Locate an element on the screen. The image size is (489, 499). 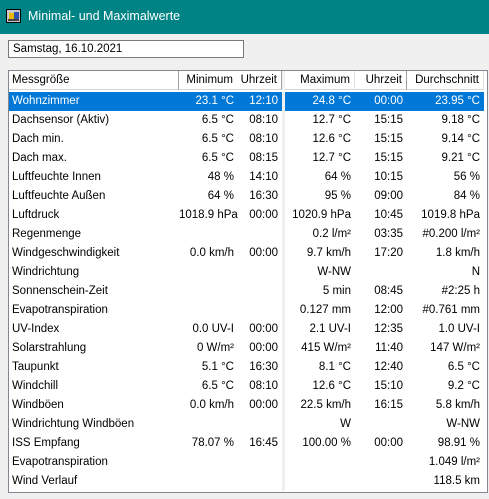
cell-measure-name: Wind Verlauf is located at coordinates (45, 481).